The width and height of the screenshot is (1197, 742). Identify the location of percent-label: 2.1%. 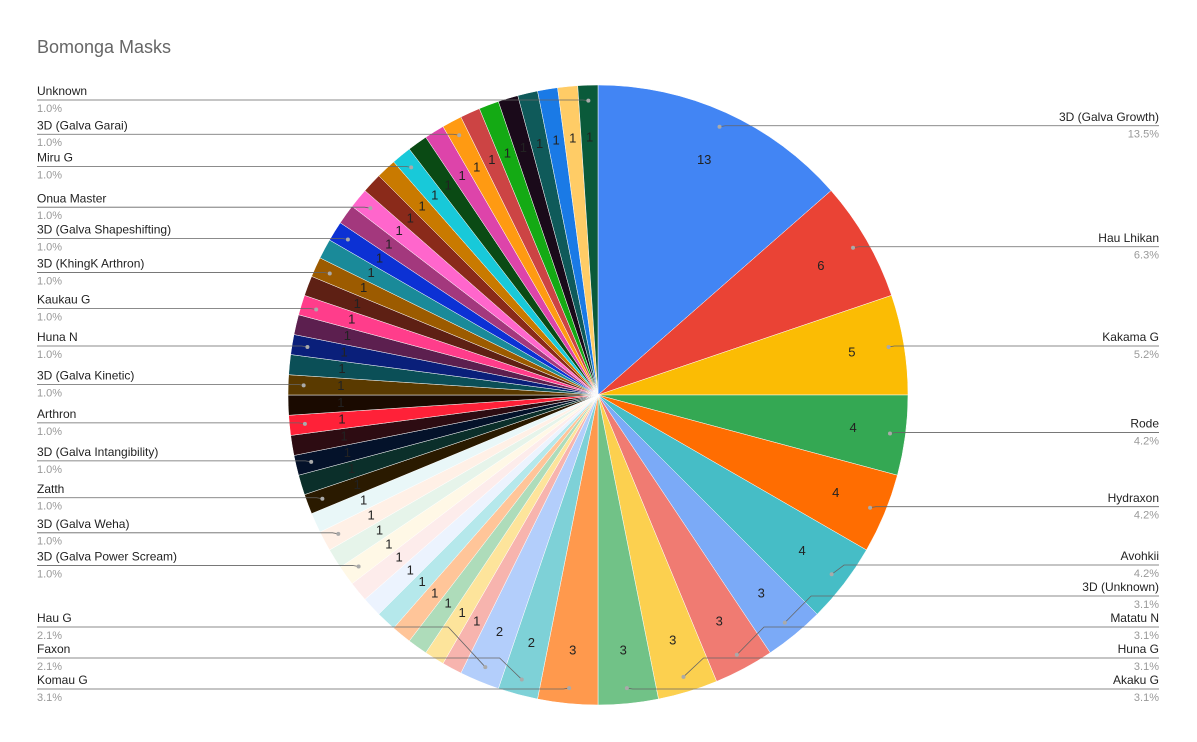
(49, 636).